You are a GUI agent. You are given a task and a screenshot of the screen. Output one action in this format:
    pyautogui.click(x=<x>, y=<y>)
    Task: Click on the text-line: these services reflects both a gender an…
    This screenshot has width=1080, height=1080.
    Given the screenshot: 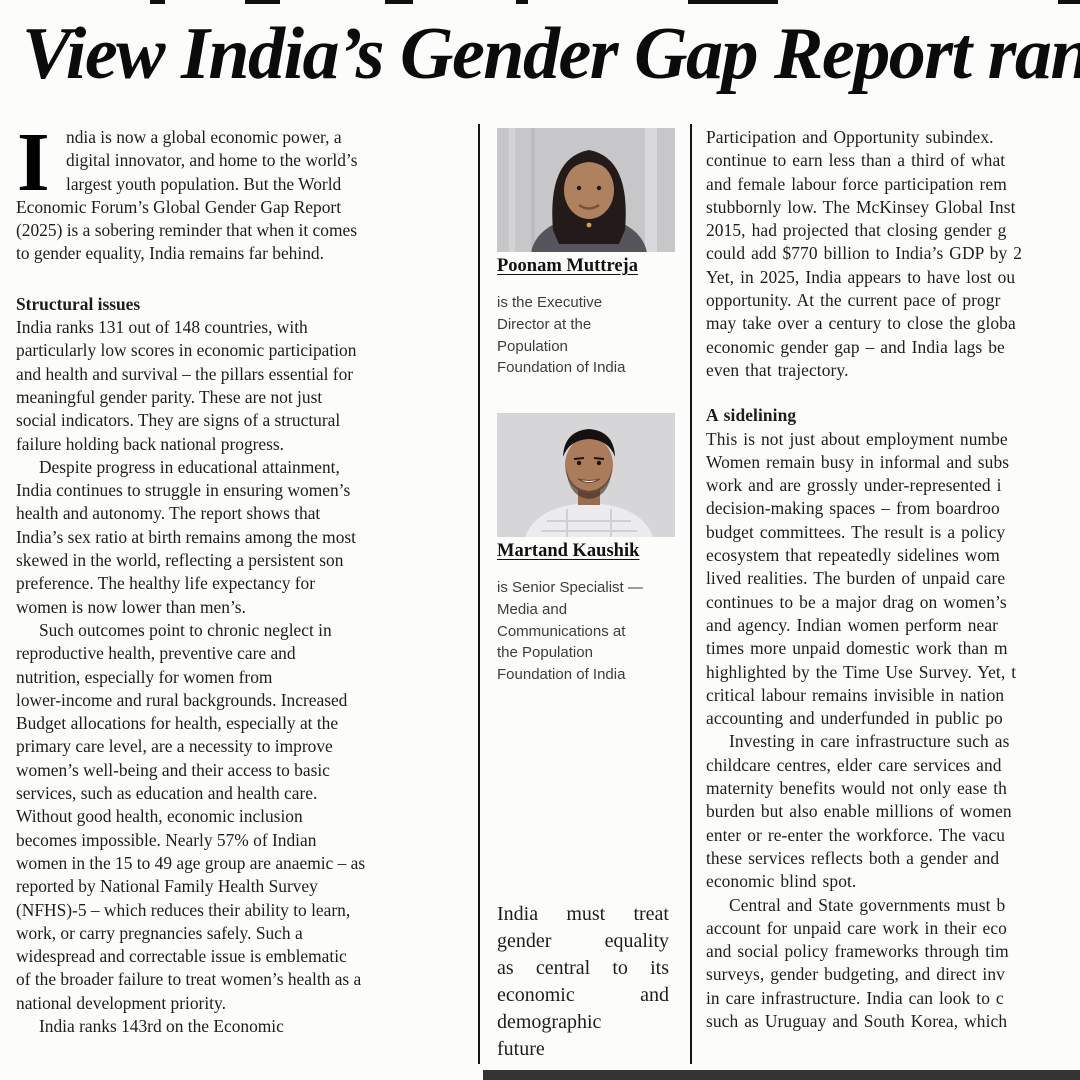 What is the action you would take?
    pyautogui.click(x=853, y=857)
    